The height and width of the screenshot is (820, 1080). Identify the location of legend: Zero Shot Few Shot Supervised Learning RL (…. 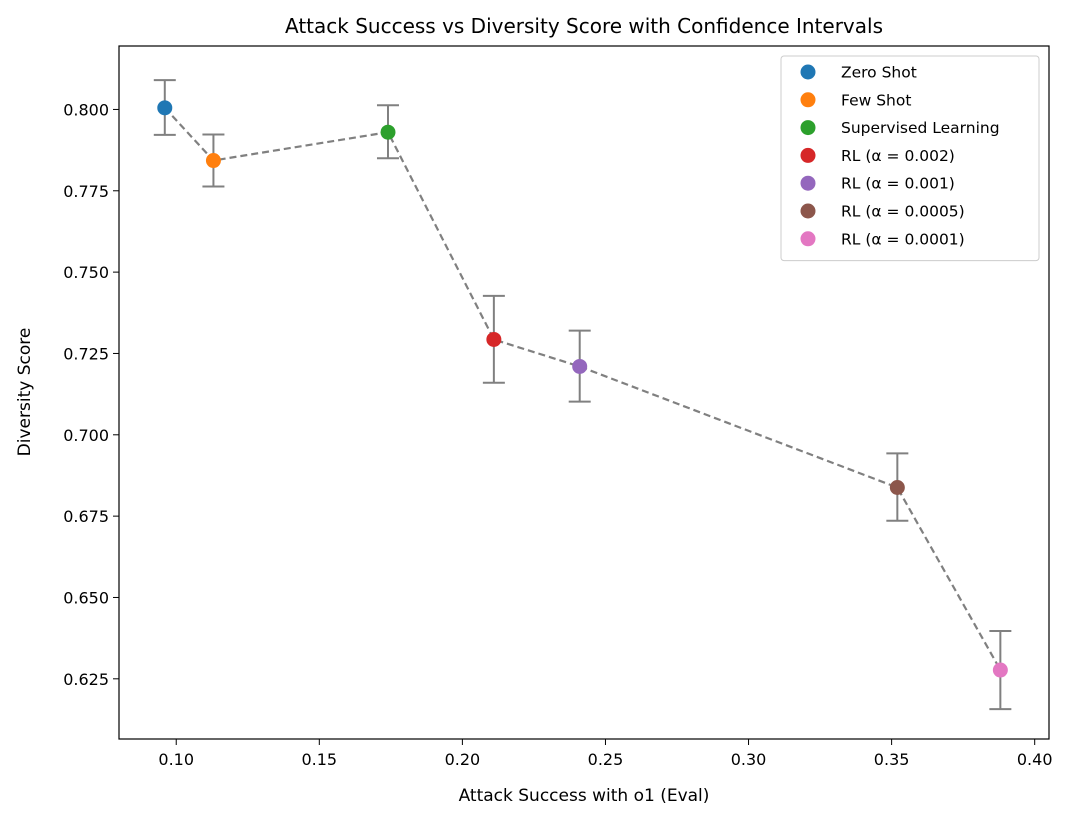
(910, 158).